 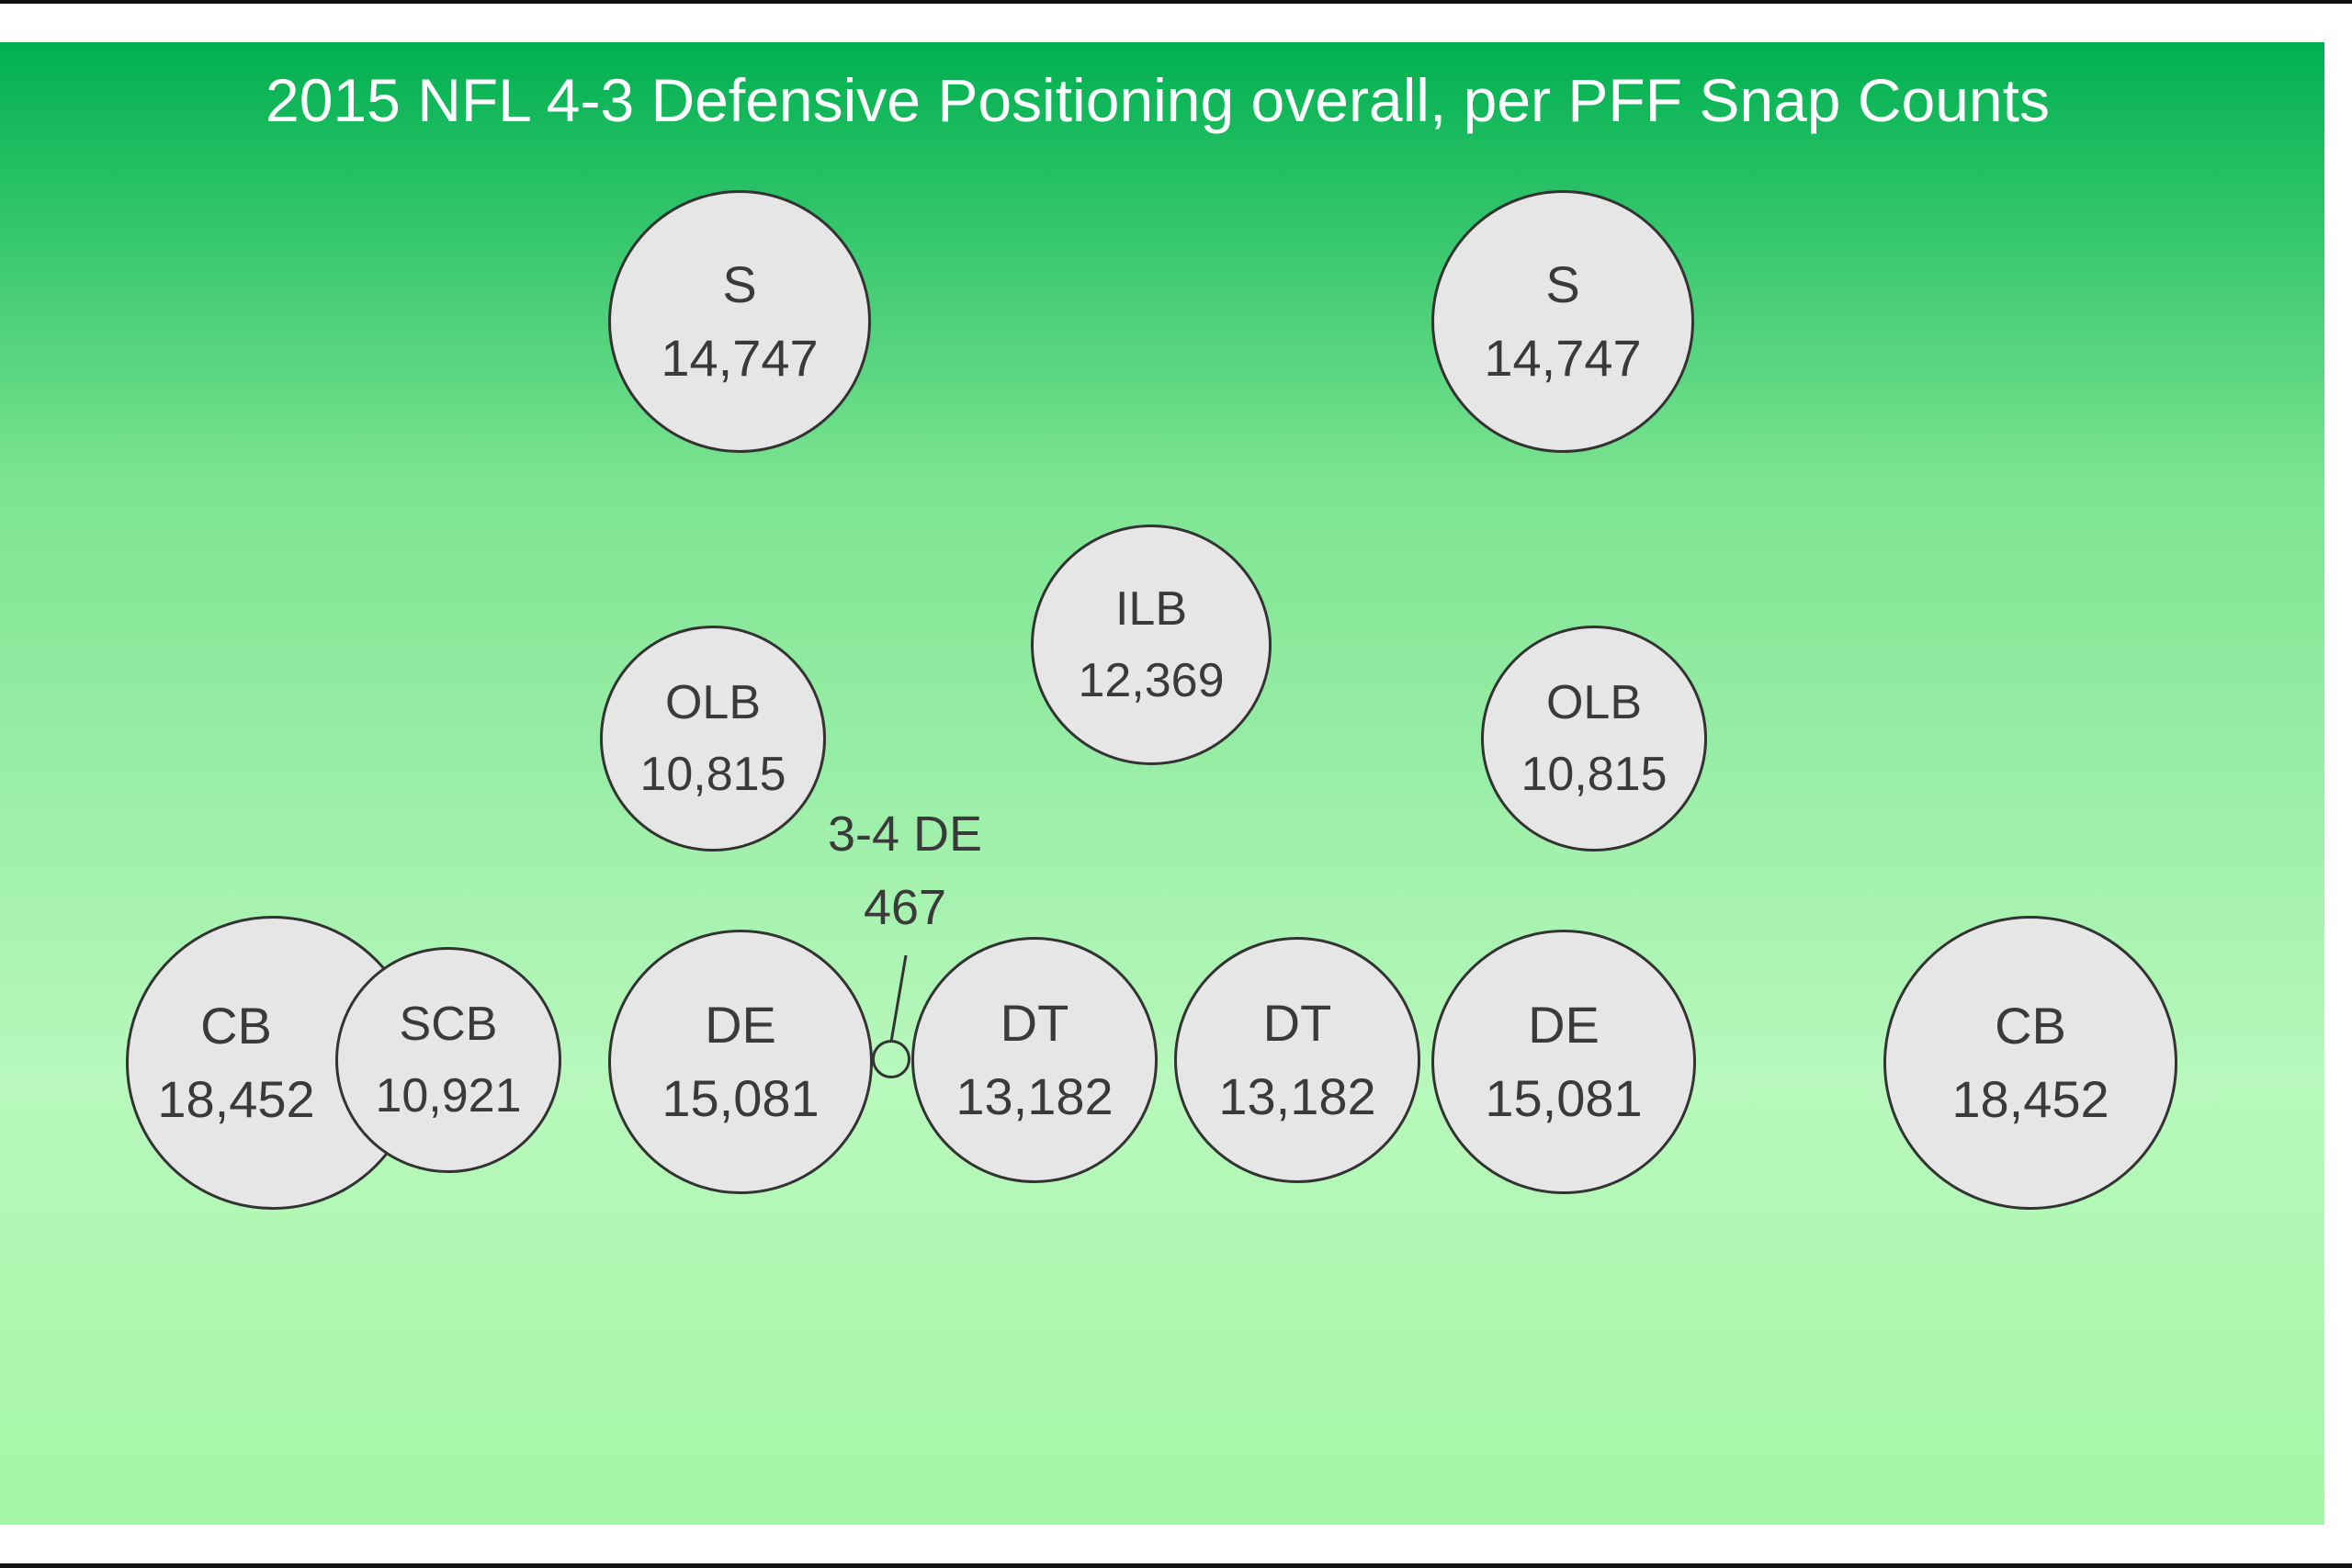 What do you see at coordinates (1563, 1062) in the screenshot?
I see `player-de-right: DE 15,081` at bounding box center [1563, 1062].